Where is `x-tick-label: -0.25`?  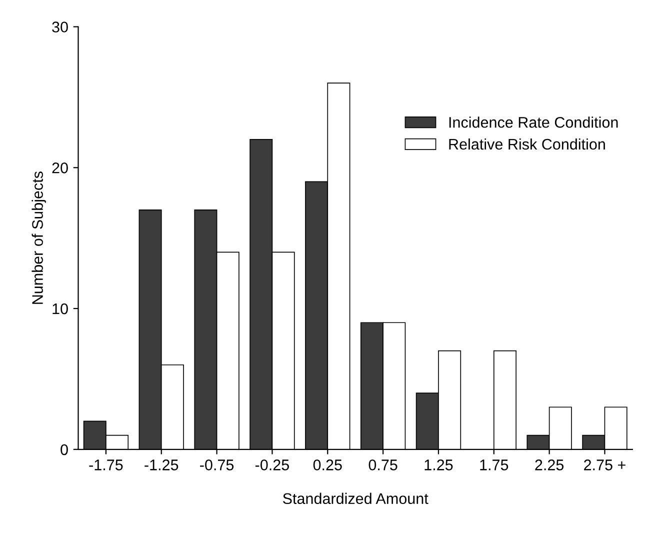
x-tick-label: -0.25 is located at coordinates (272, 465).